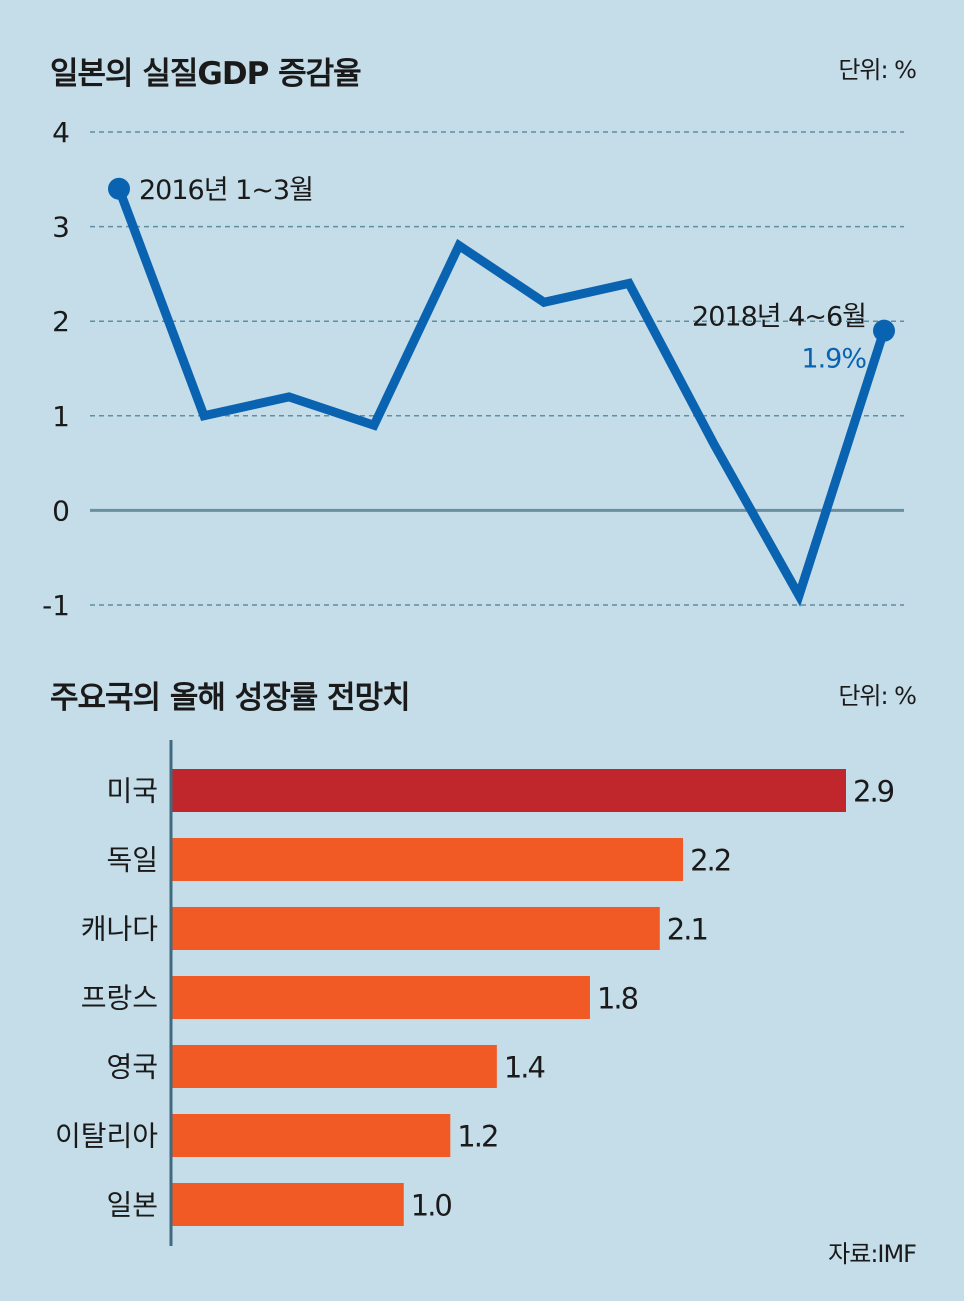  What do you see at coordinates (877, 70) in the screenshot?
I see `line-chart-unit: 단위: %` at bounding box center [877, 70].